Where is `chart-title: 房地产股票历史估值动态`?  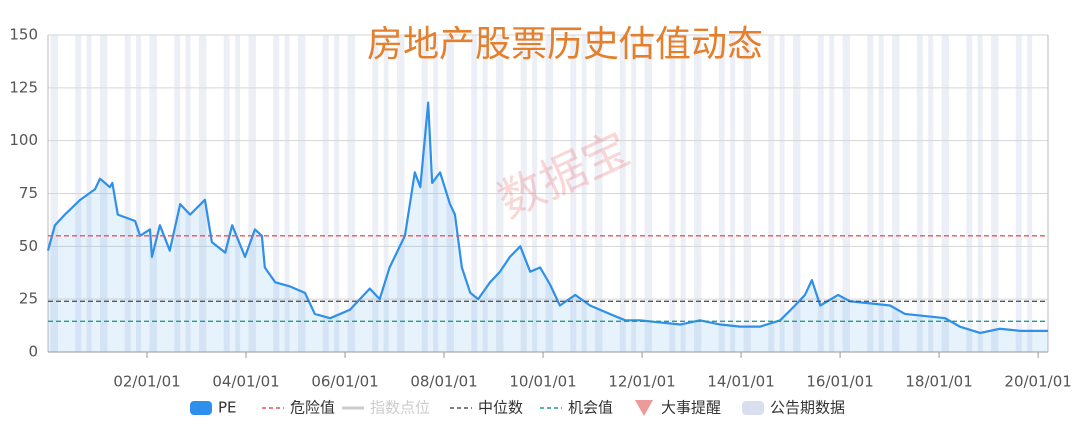
chart-title: 房地产股票历史估值动态 is located at coordinates (565, 44).